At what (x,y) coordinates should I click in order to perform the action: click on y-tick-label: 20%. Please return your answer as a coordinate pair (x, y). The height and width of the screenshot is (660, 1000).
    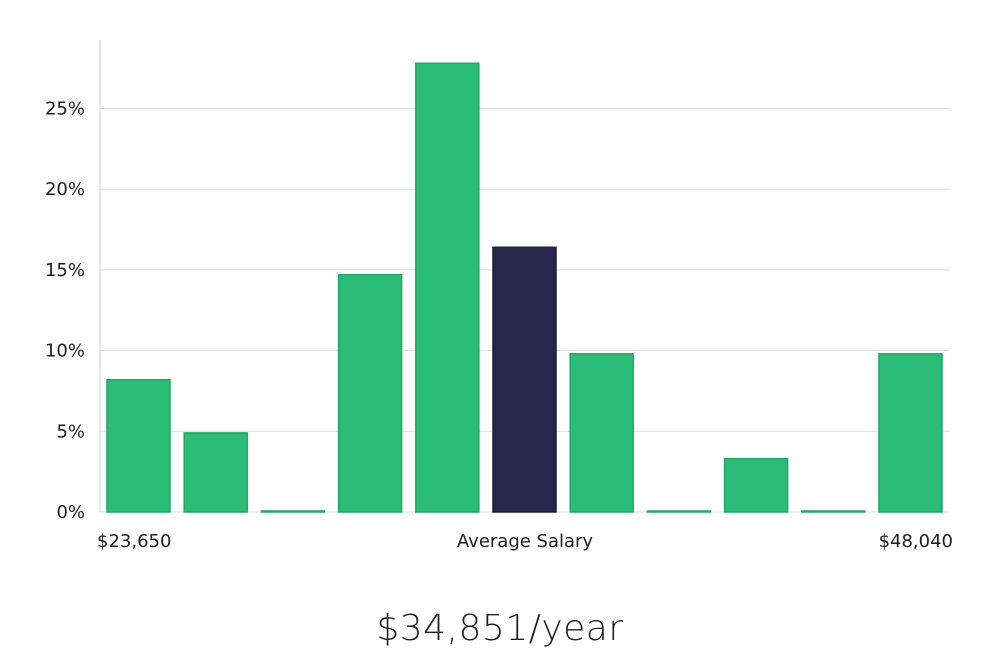
    Looking at the image, I should click on (65, 189).